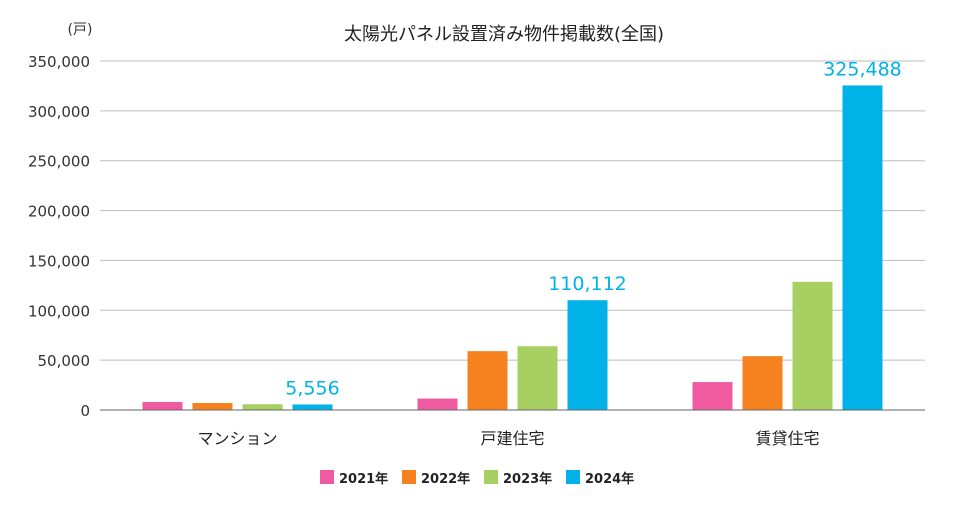  What do you see at coordinates (59, 162) in the screenshot?
I see `y-tick-label: 250,000` at bounding box center [59, 162].